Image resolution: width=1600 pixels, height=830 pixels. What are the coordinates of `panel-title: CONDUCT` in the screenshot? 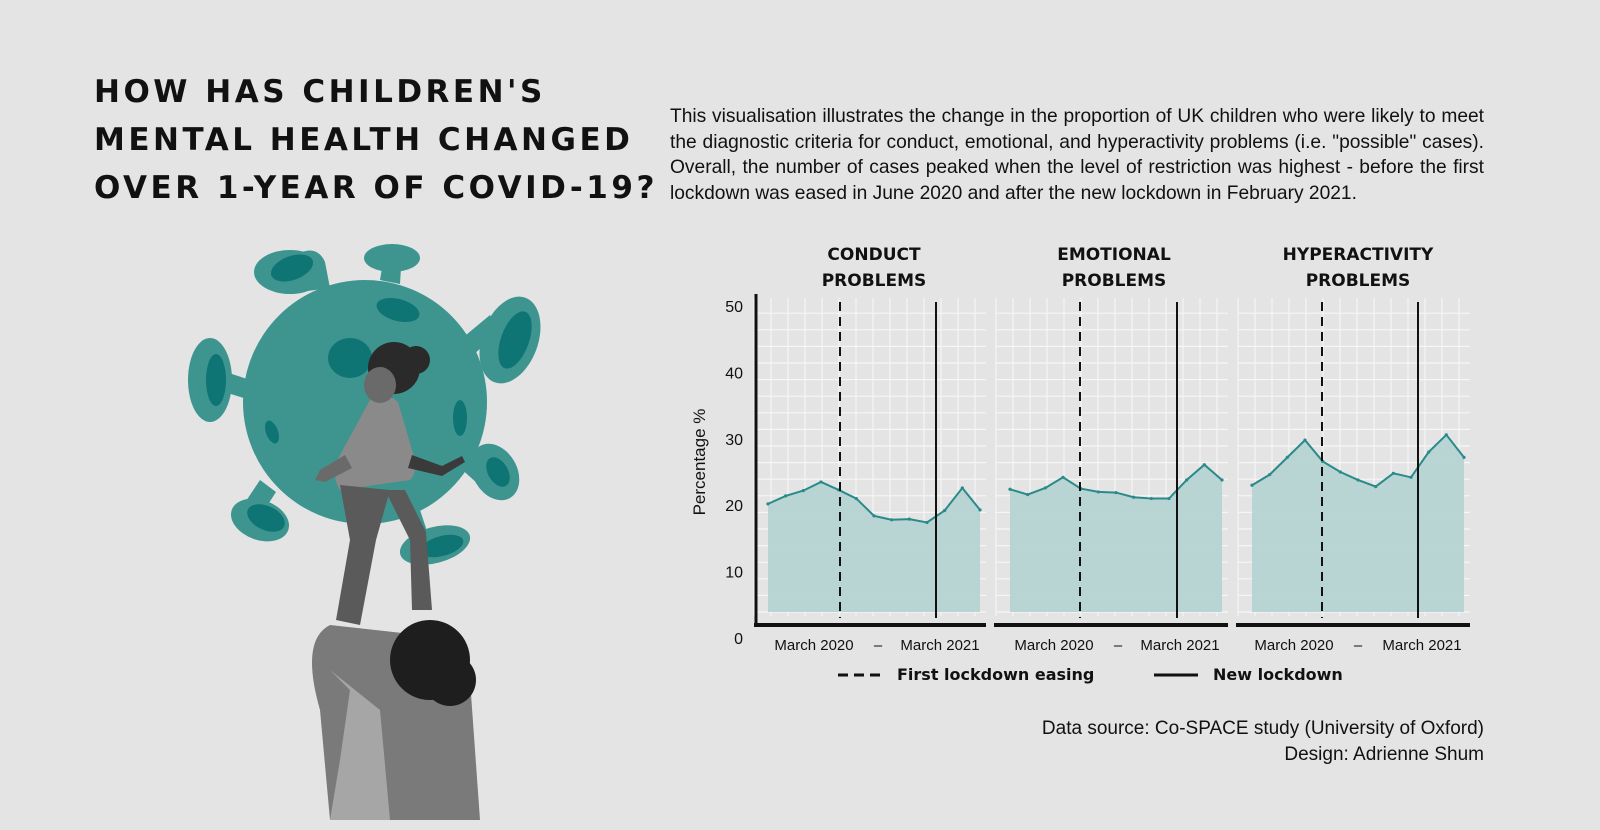 It's located at (874, 255).